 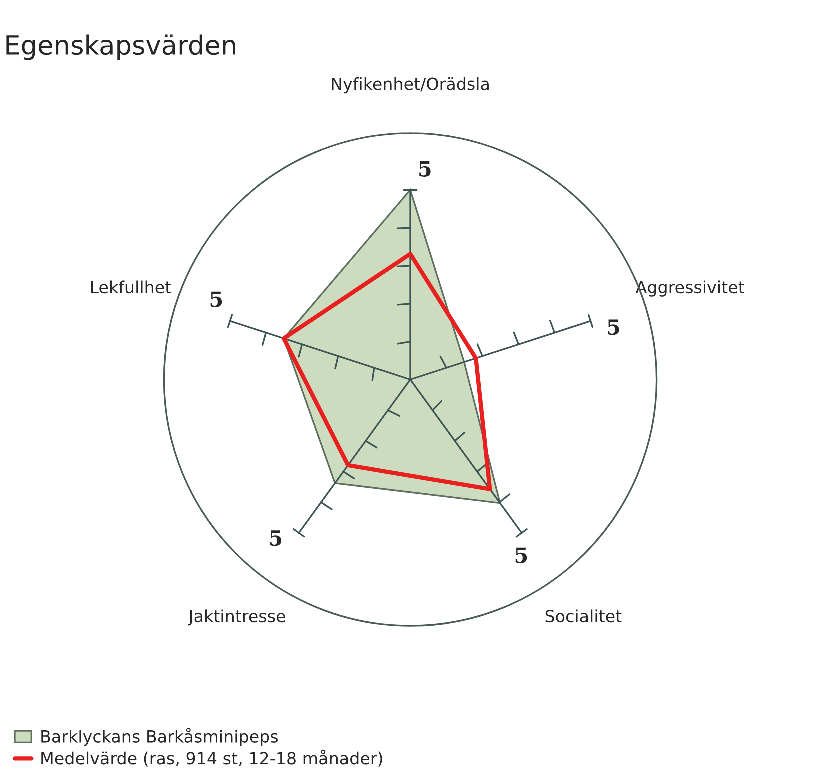 What do you see at coordinates (410, 85) in the screenshot?
I see `spoke-label: Nyfikenhet/Orädsla` at bounding box center [410, 85].